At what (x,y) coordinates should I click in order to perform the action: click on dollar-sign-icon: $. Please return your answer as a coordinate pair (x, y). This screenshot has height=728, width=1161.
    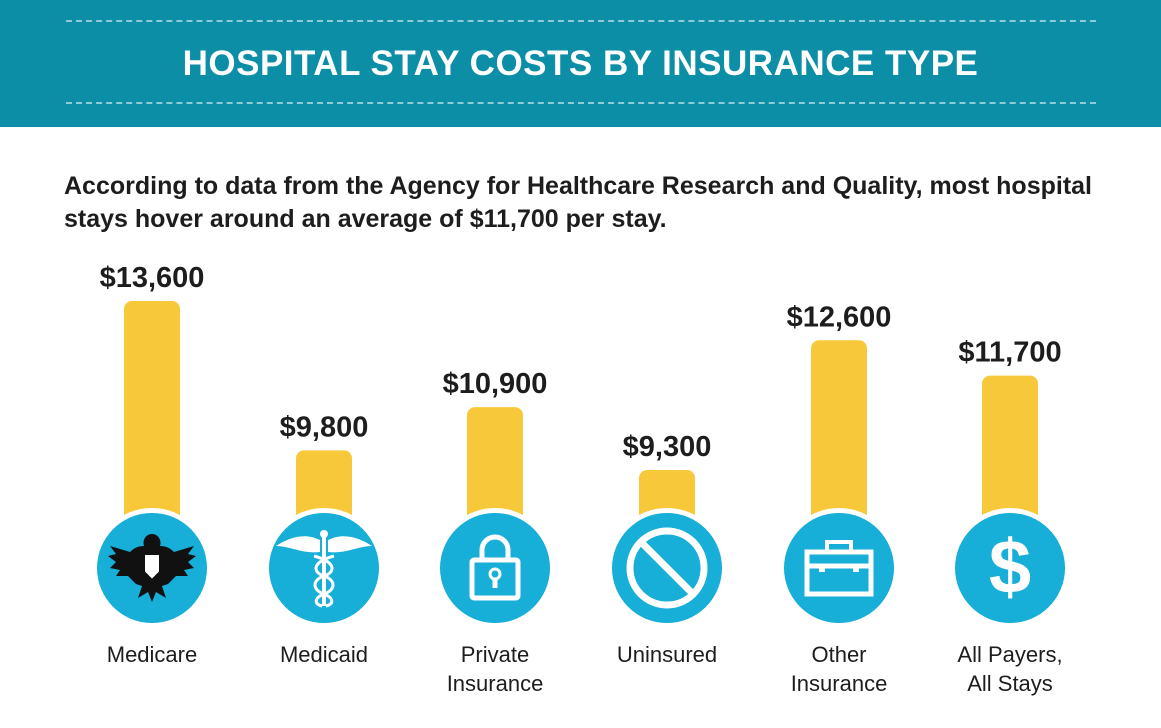
    Looking at the image, I should click on (1010, 567).